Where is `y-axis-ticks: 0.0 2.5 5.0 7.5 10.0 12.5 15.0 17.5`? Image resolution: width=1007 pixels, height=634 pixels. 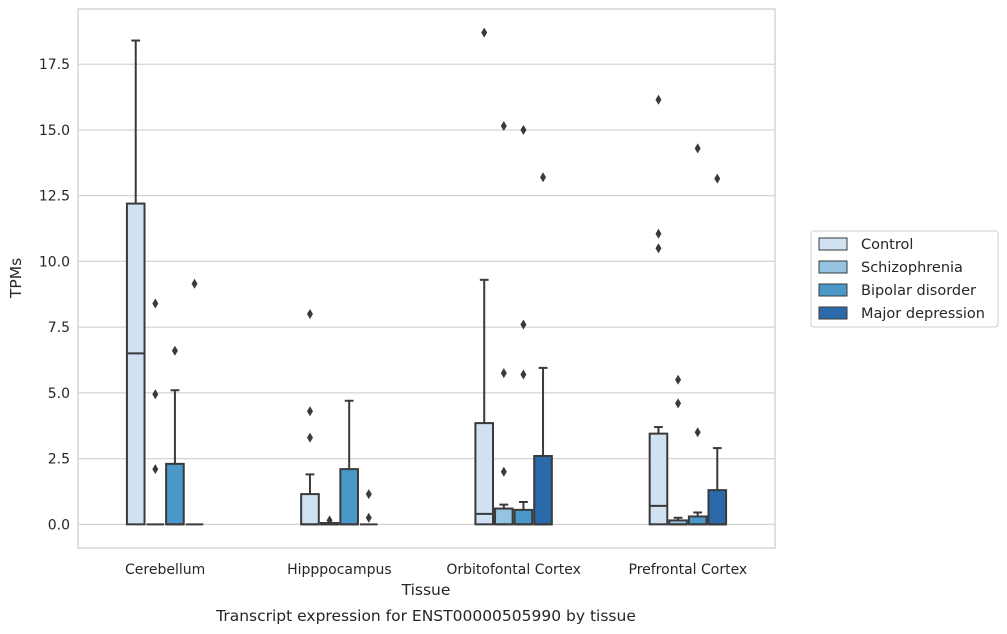
y-axis-ticks: 0.0 2.5 5.0 7.5 10.0 12.5 15.0 17.5 is located at coordinates (54, 295).